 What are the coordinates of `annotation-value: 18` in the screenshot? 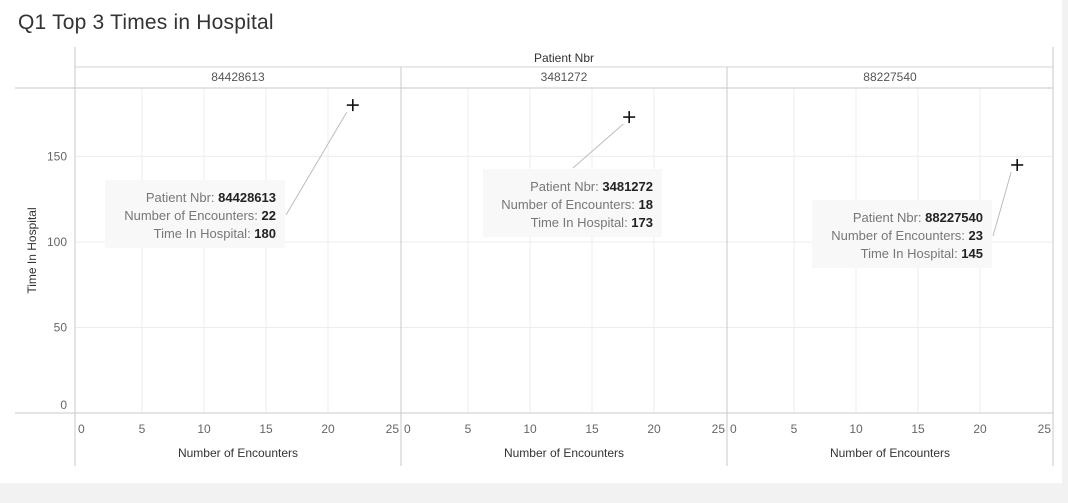 It's located at (646, 204).